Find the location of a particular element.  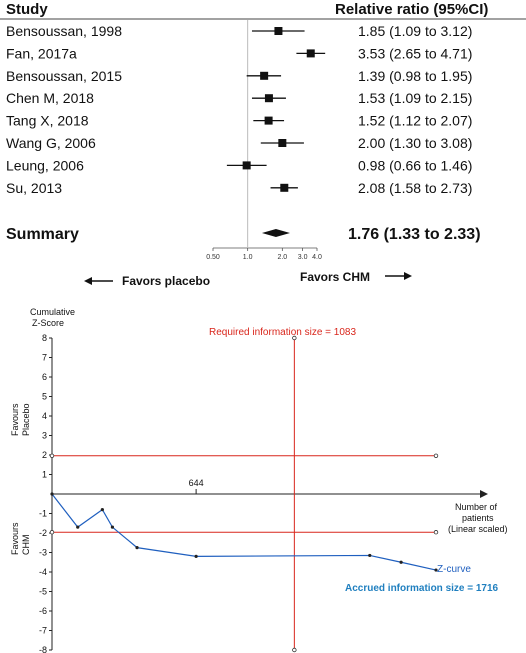

summary-row: Summary 1.76 (1.33 to 2.33) is located at coordinates (243, 234).